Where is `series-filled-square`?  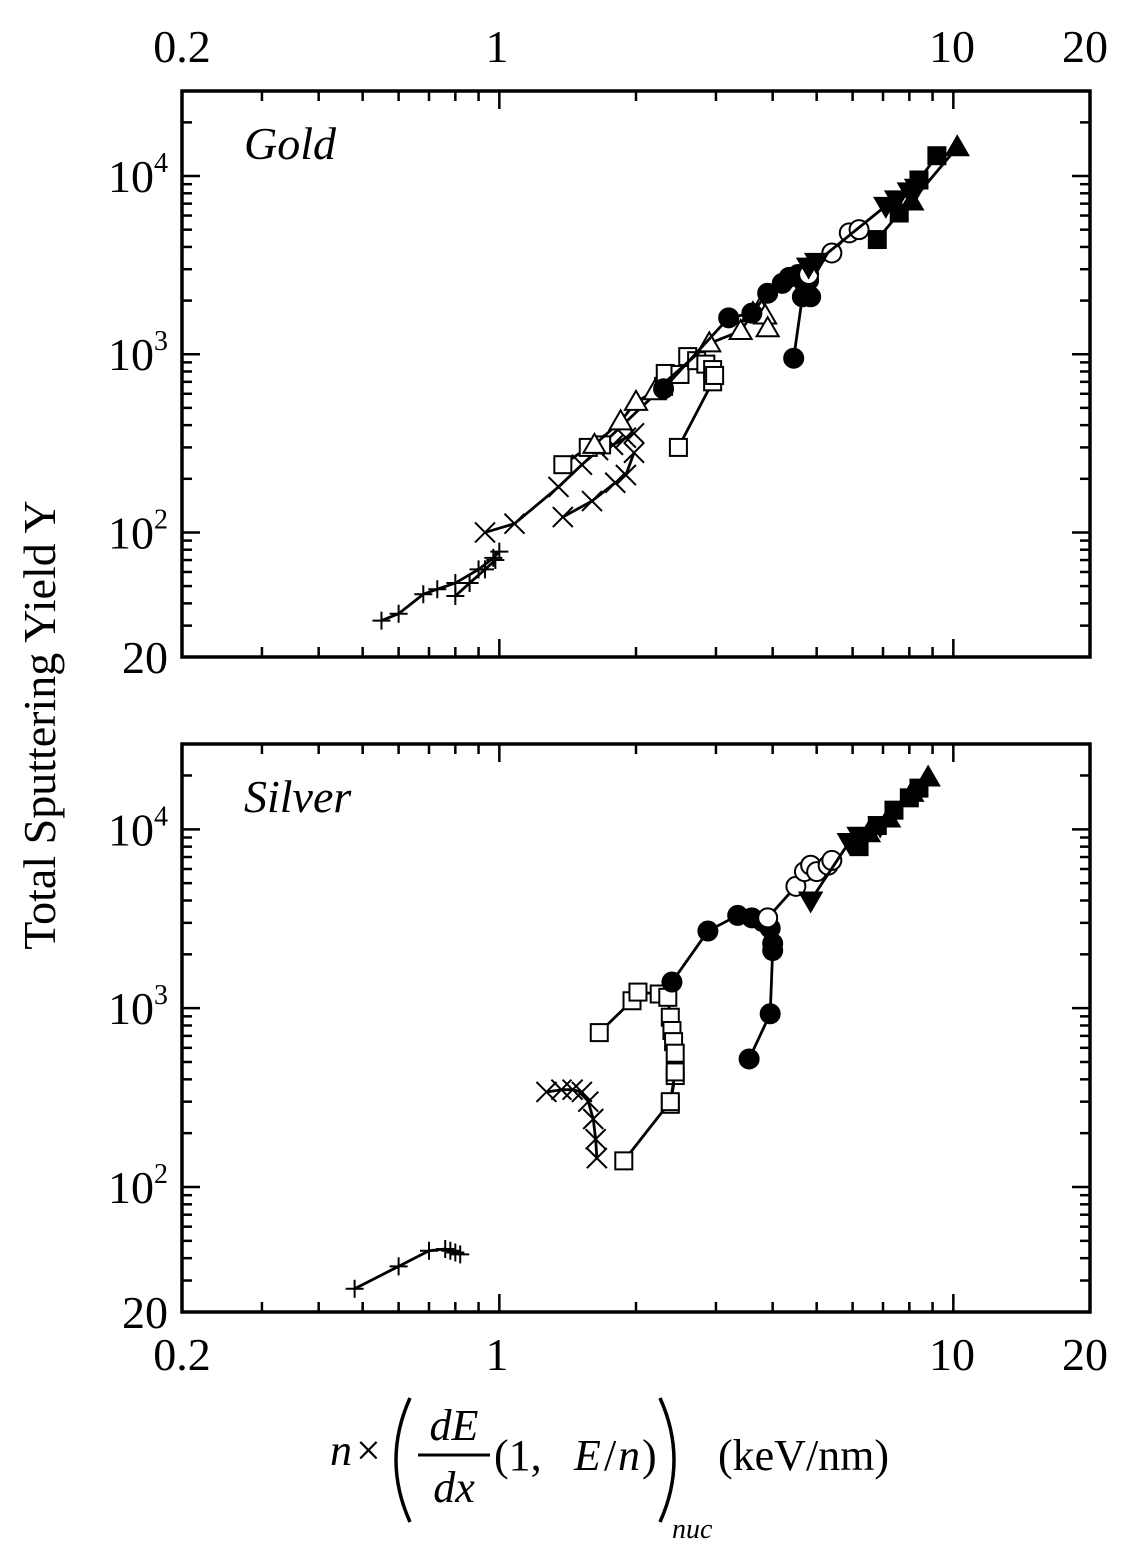
series-filled-square is located at coordinates (907, 198).